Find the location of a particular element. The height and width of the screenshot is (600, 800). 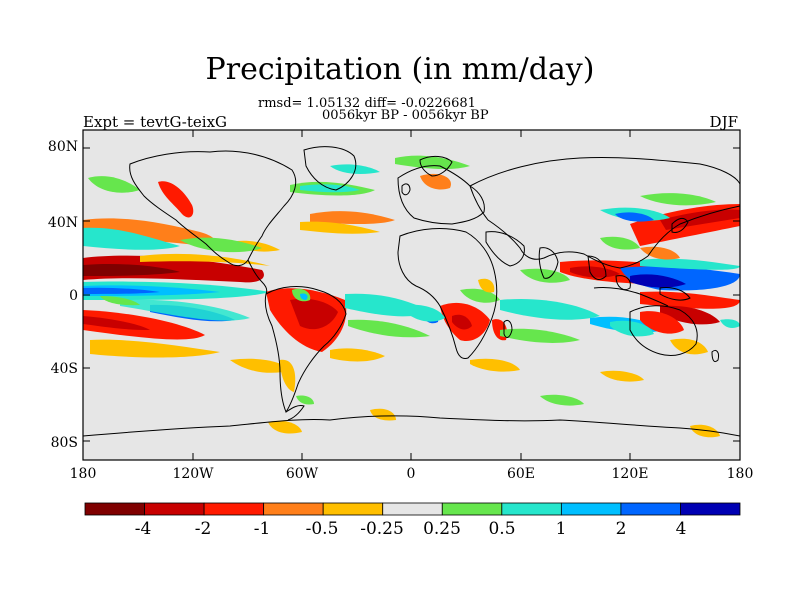

stats-line: rmsd= 1.05132 diff= -0.0226681 is located at coordinates (367, 103).